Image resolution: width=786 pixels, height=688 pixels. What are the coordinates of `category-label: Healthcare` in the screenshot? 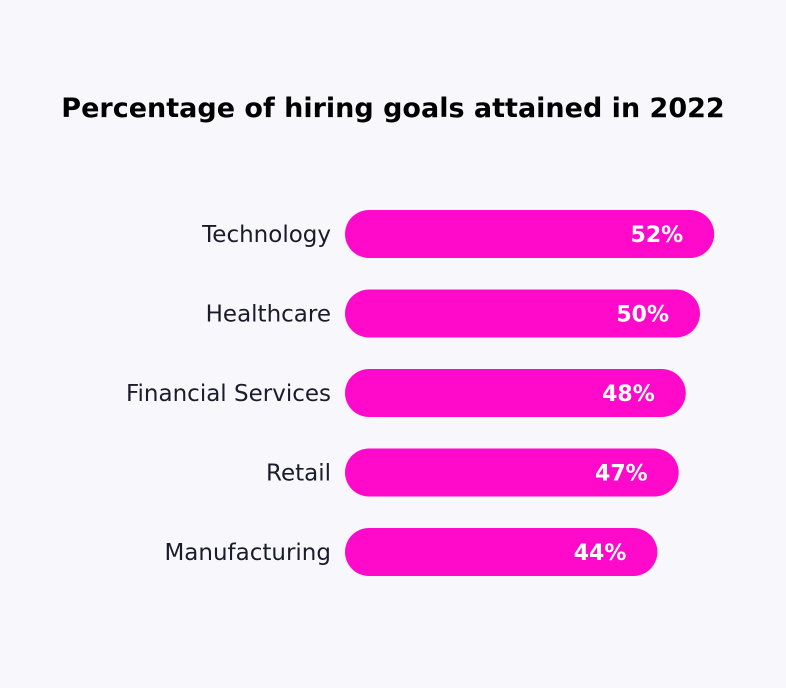 It's located at (268, 315).